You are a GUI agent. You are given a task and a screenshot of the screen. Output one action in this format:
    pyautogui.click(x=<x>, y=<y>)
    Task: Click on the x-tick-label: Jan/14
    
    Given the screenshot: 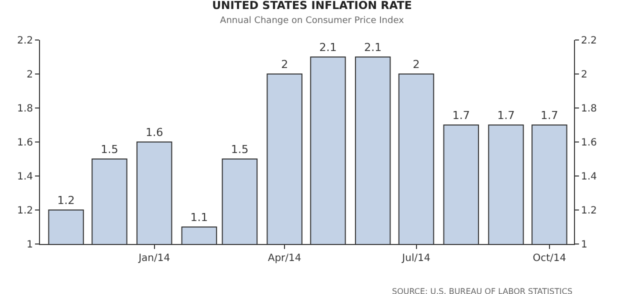 What is the action you would take?
    pyautogui.click(x=154, y=258)
    